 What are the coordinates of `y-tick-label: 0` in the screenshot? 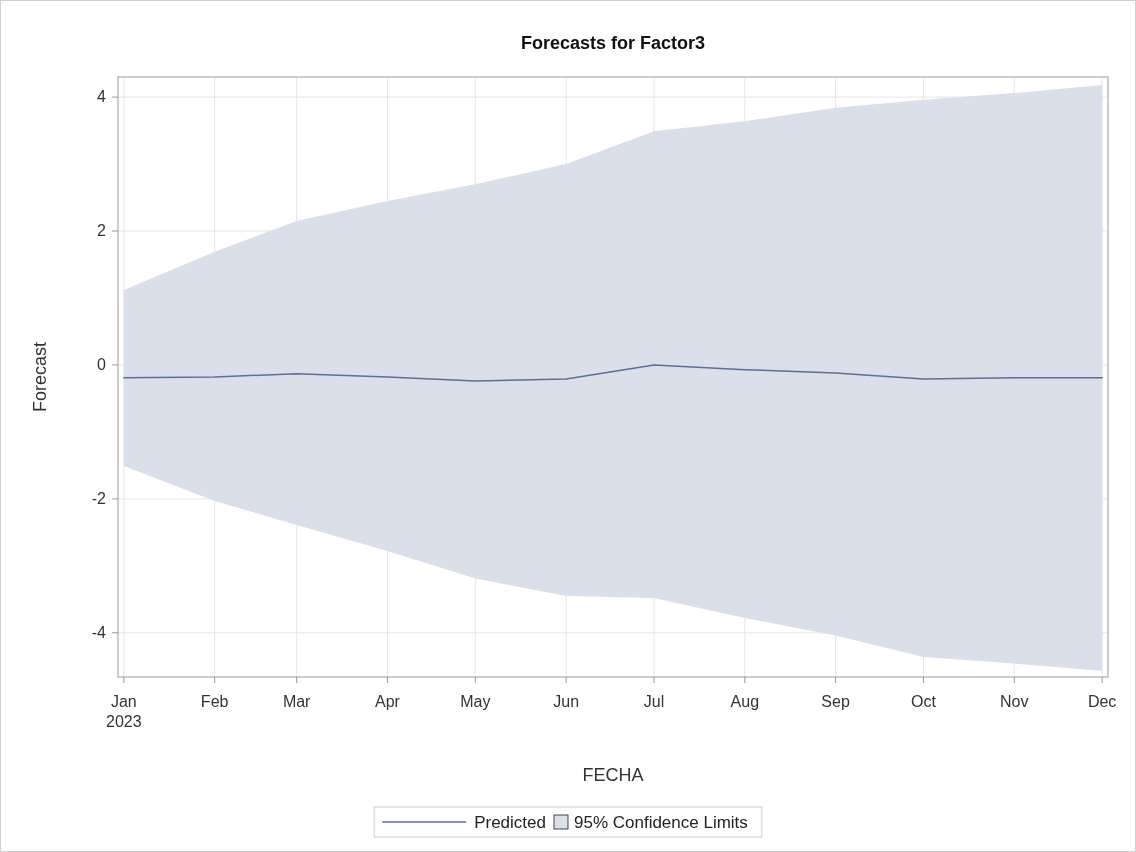 It's located at (102, 364).